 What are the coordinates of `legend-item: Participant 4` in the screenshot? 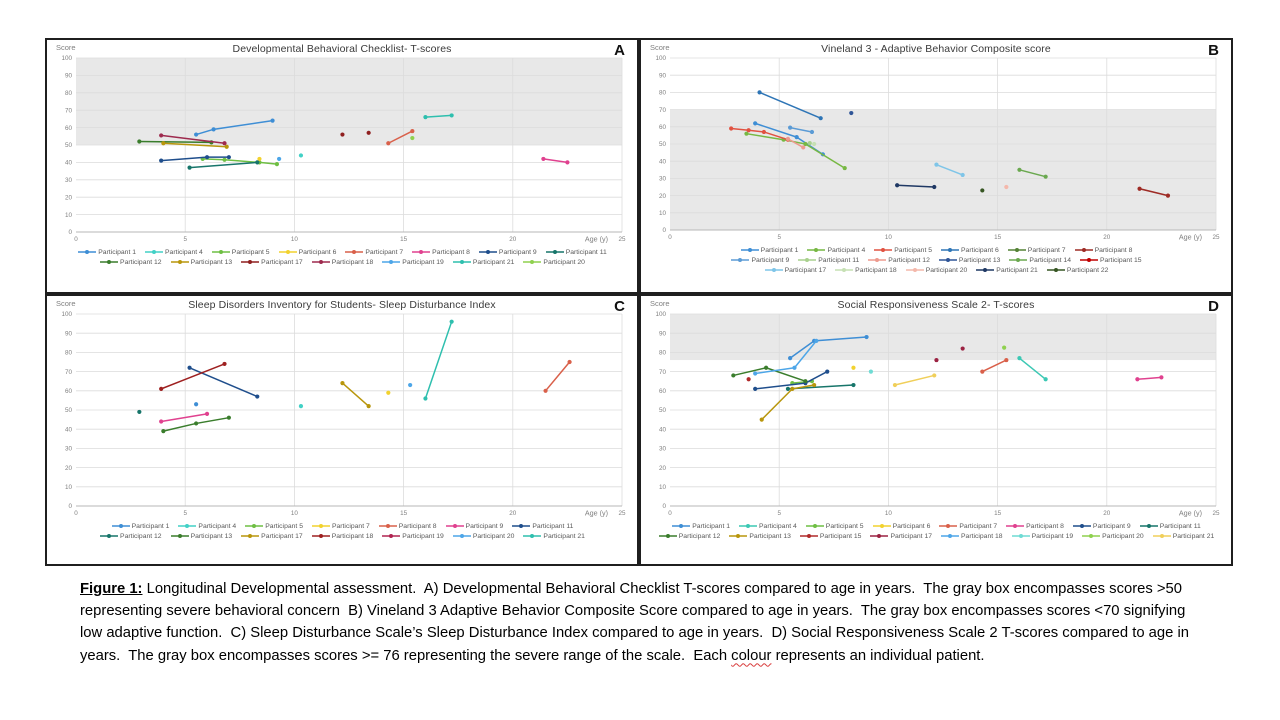 It's located at (174, 252).